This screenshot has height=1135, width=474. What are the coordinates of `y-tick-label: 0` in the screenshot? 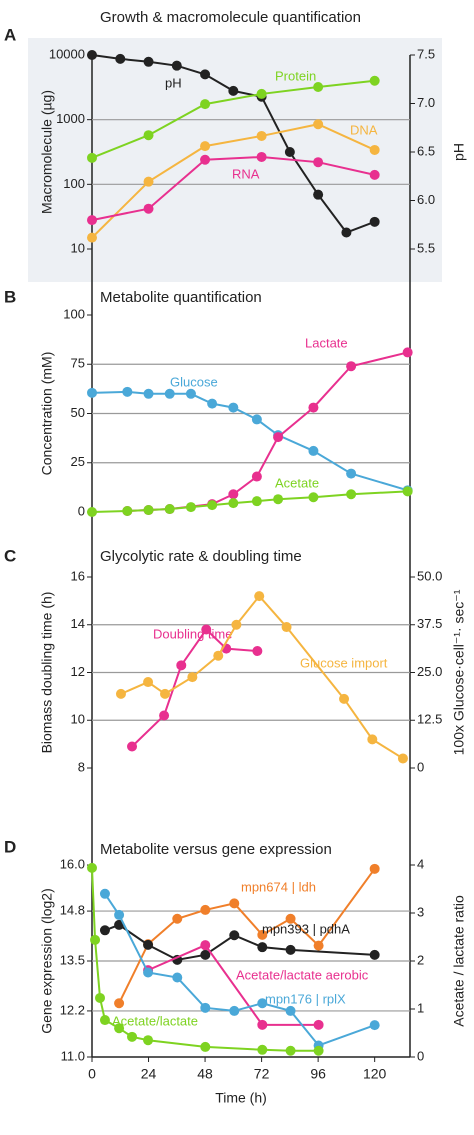 It's located at (81, 510).